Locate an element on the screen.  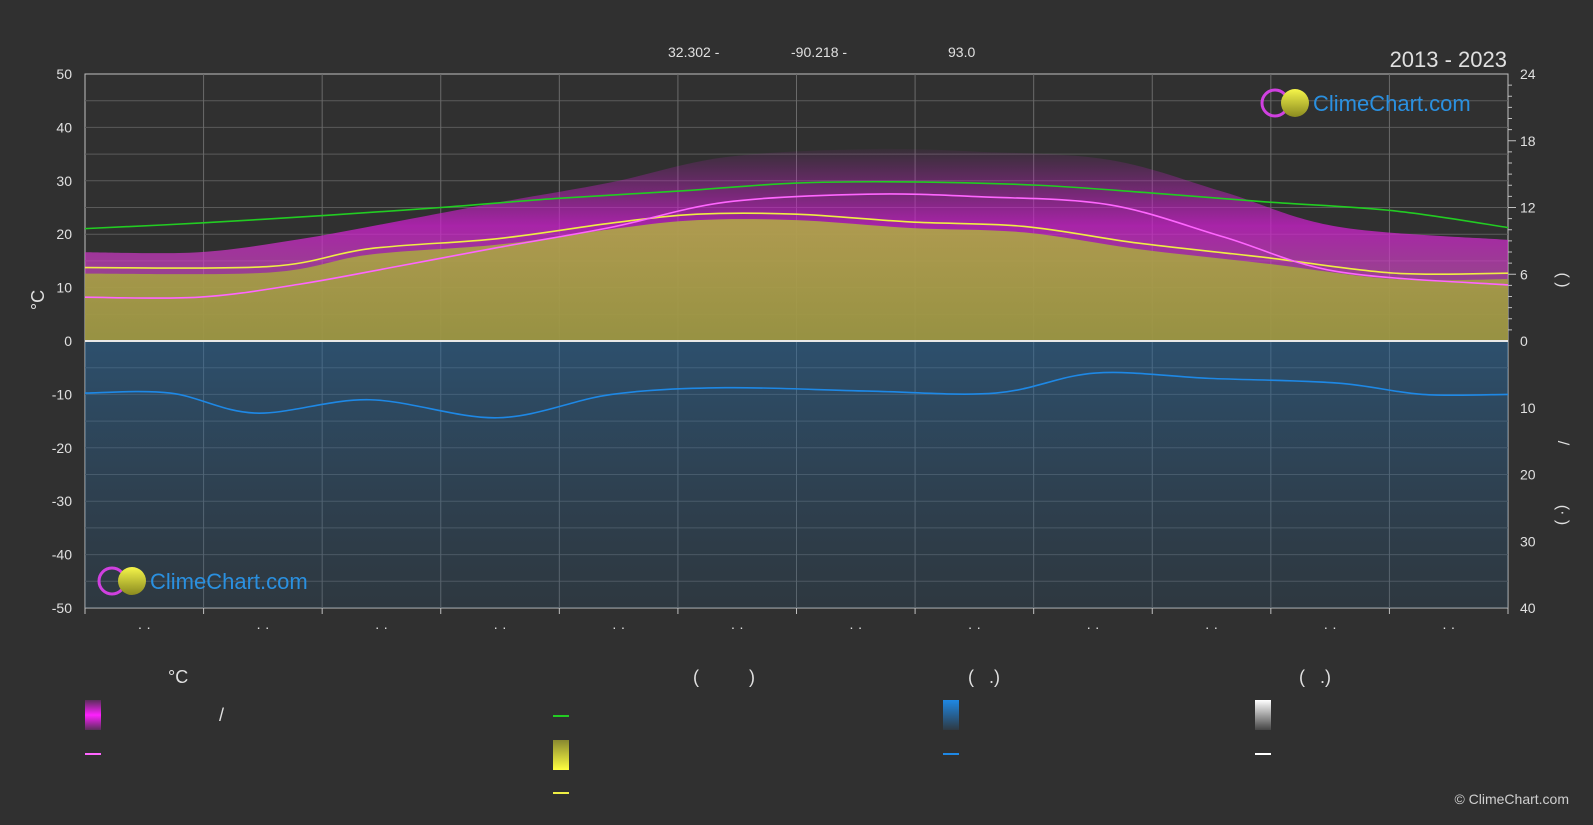
right-axis-label-bottom-2: (· ) is located at coordinates (1562, 515).